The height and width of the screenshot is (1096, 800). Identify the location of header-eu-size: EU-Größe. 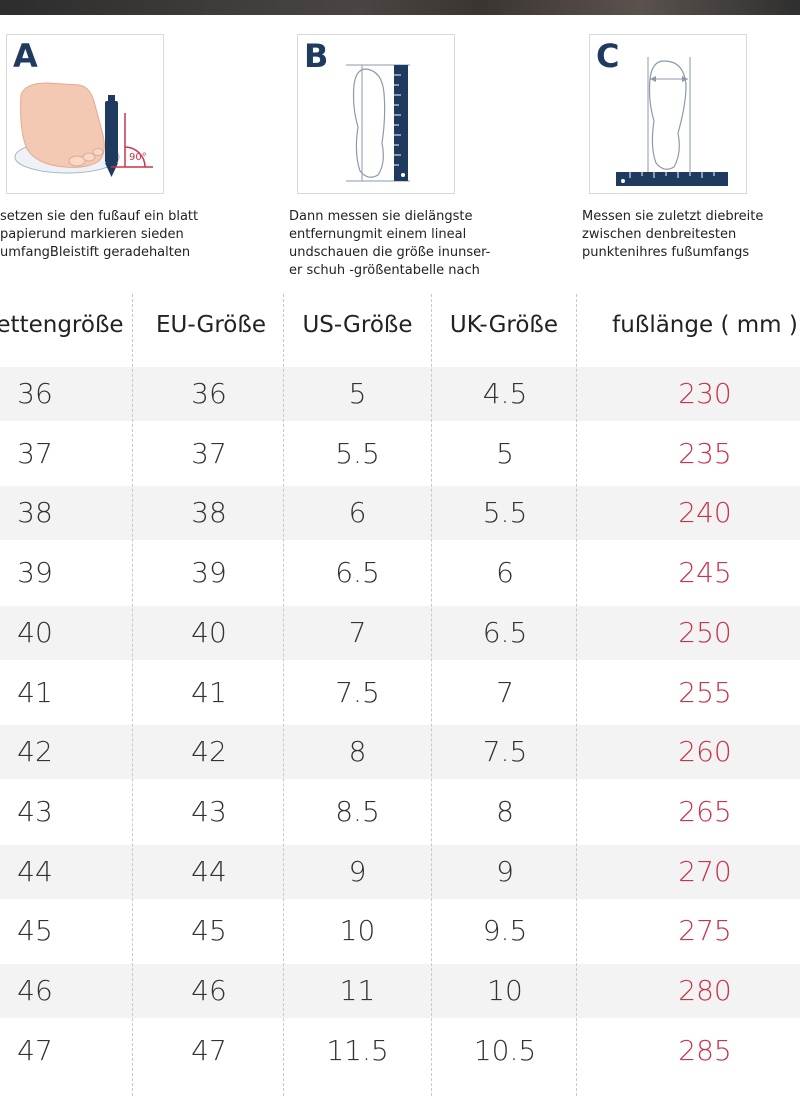
(211, 325).